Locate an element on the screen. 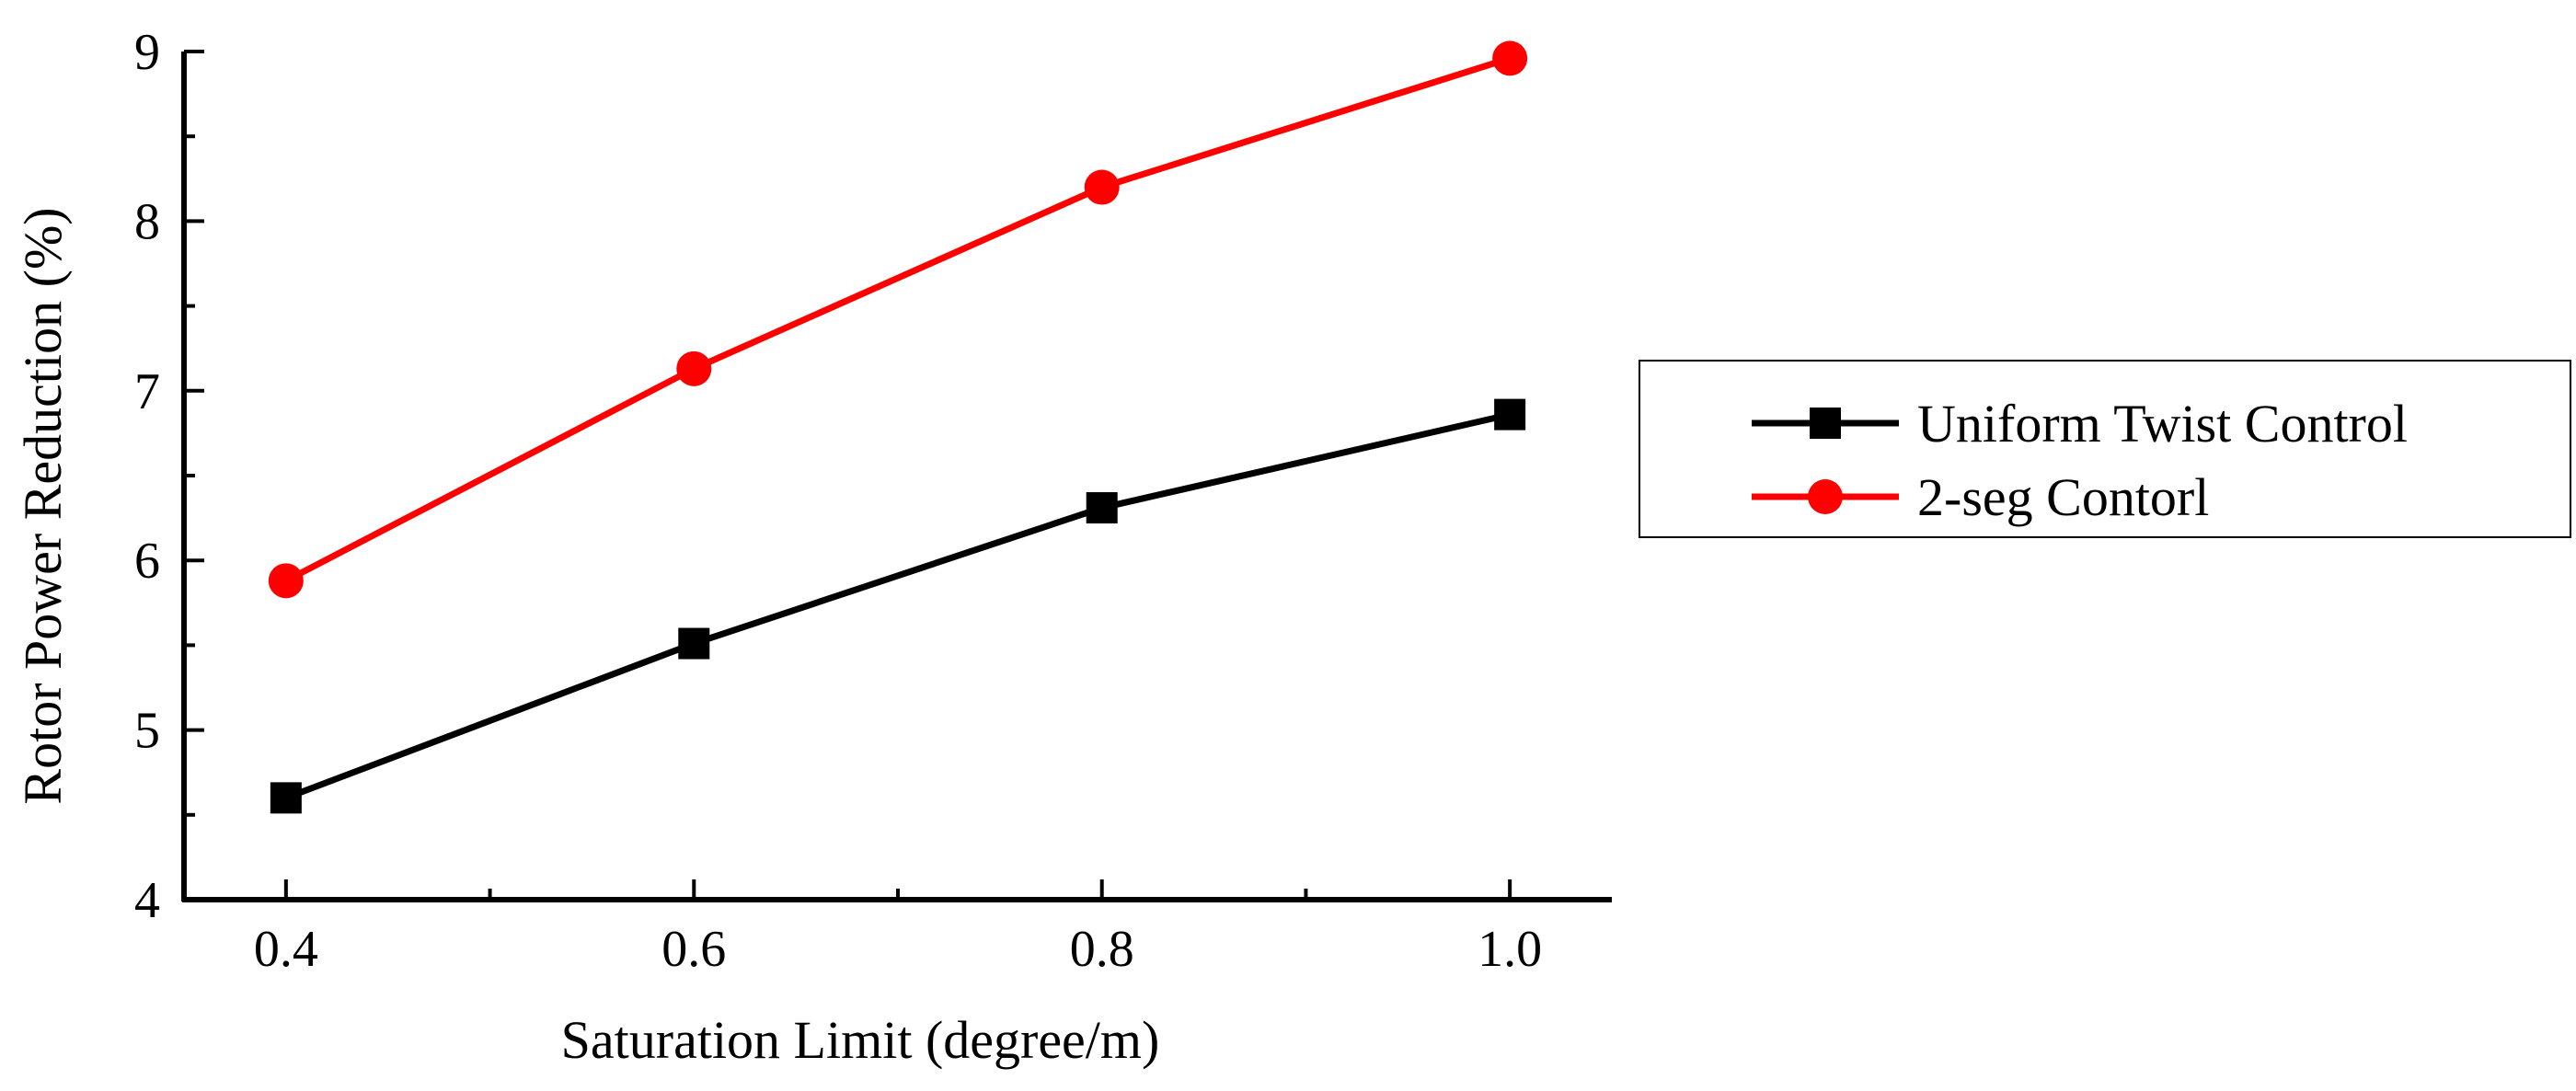 This screenshot has height=1091, width=2576. y-tick-label: 9 is located at coordinates (147, 52).